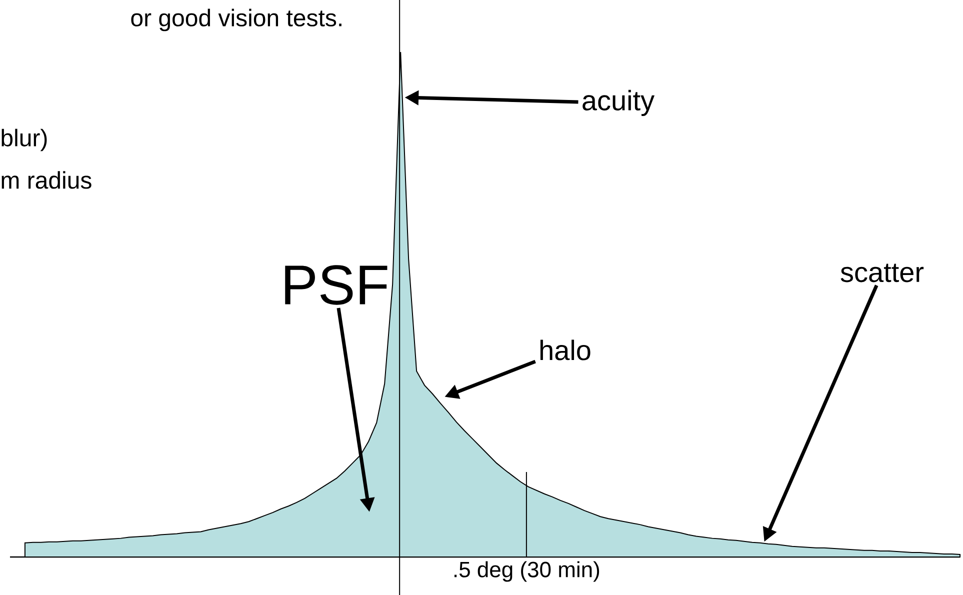 Image resolution: width=963 pixels, height=595 pixels. Describe the element at coordinates (336, 285) in the screenshot. I see `annotation: PSF` at that location.